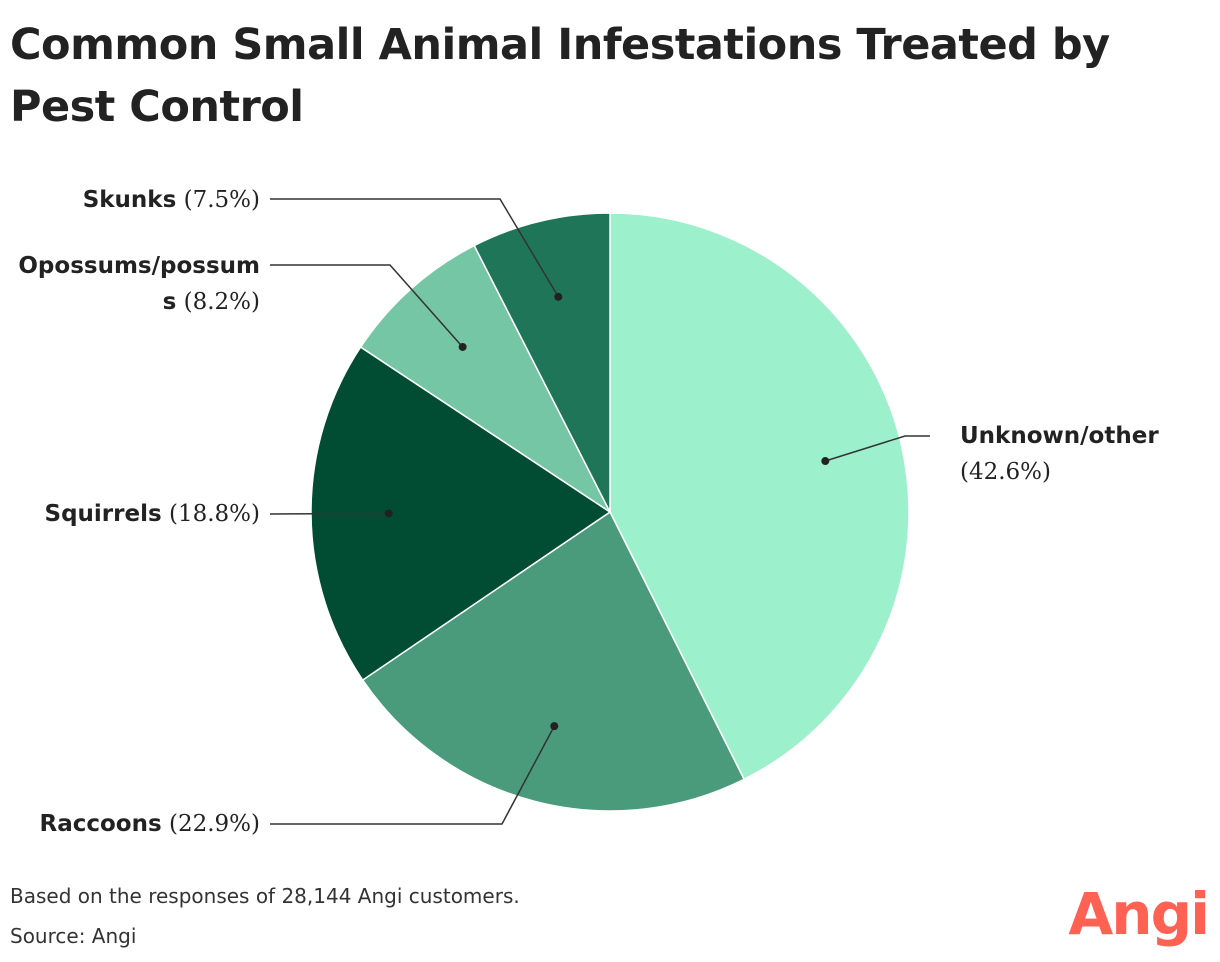 The width and height of the screenshot is (1220, 962). I want to click on slice-label-unknown-other: Unknown/other (42.6%), so click(1080, 454).